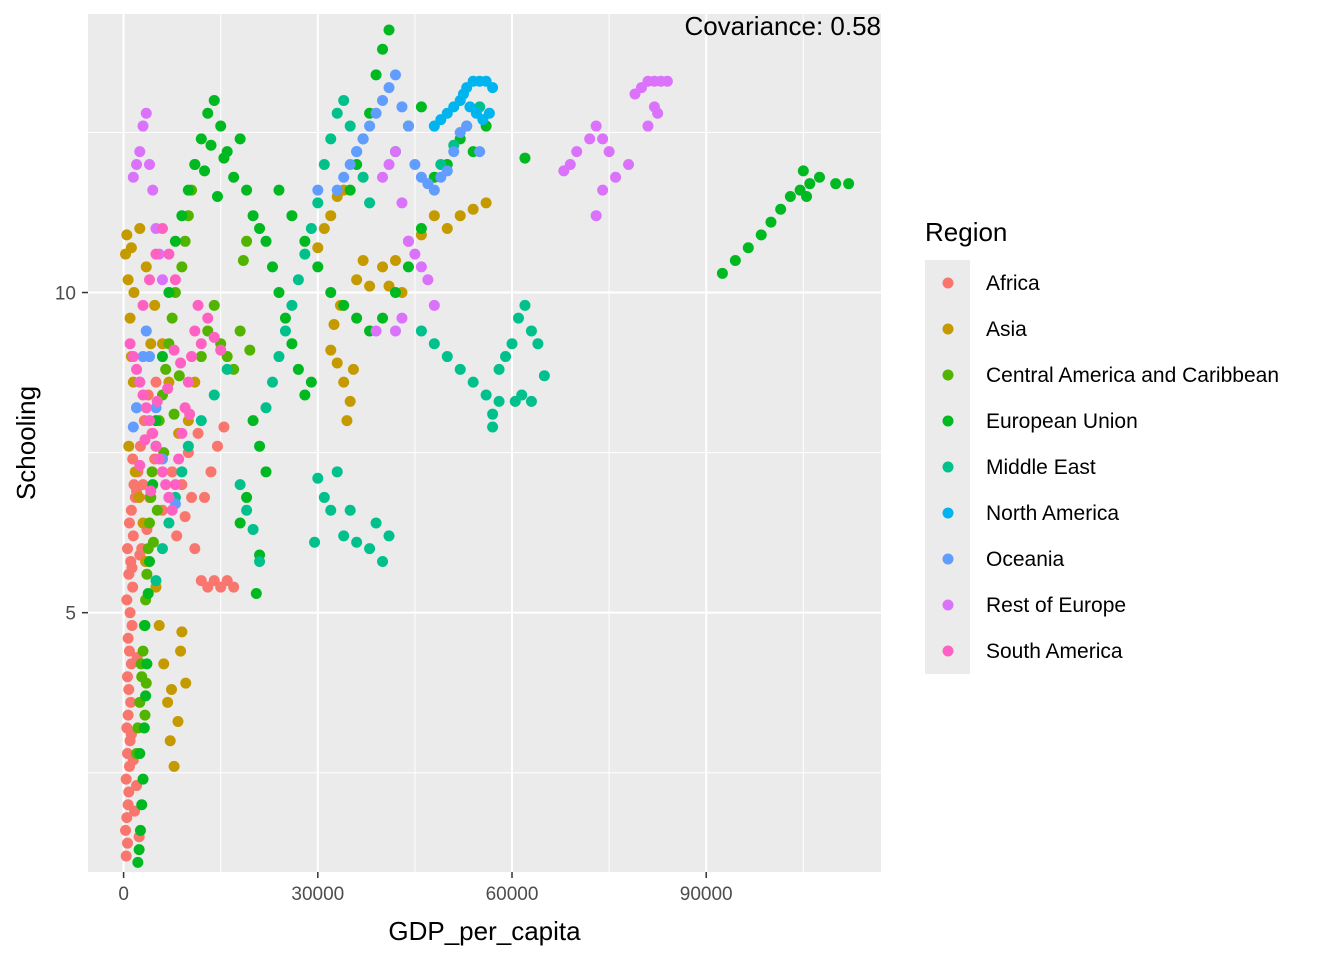 This screenshot has height=960, width=1344. Describe the element at coordinates (484, 931) in the screenshot. I see `x-axis-title: GDP_per_capita` at that location.